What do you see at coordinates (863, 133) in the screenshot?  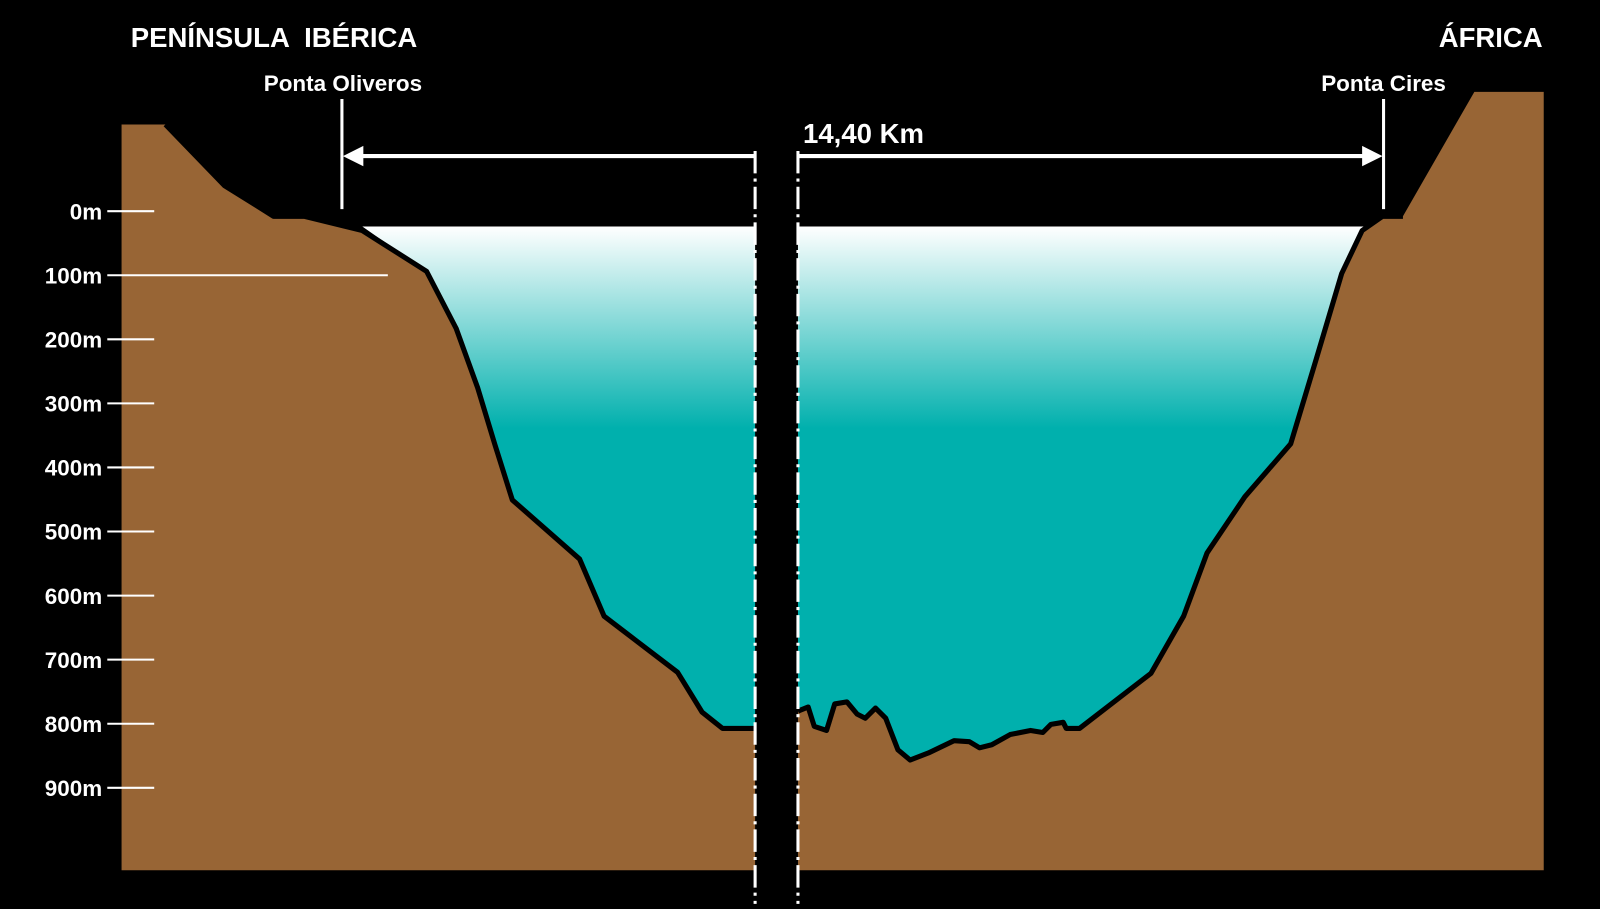 I see `distance-label: 14,40 Km` at bounding box center [863, 133].